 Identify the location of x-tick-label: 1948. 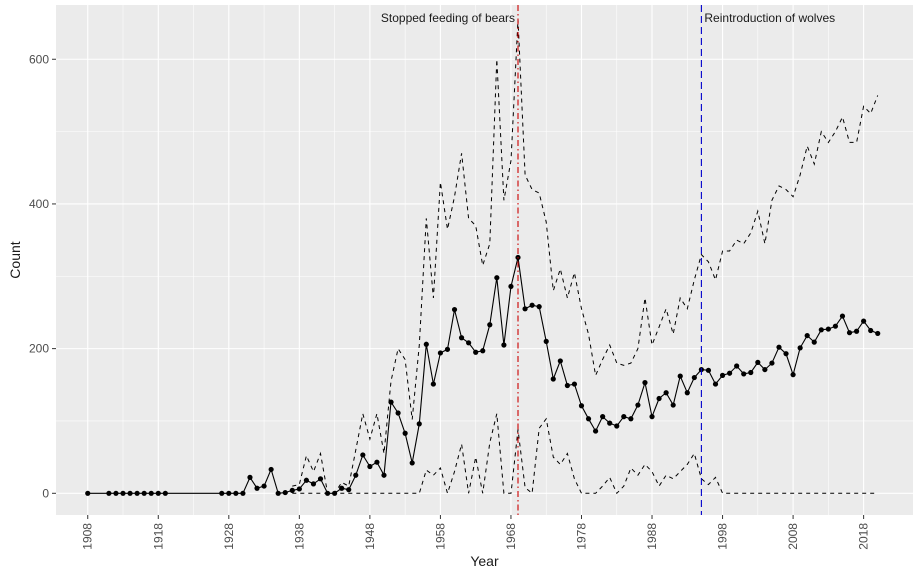
(370, 536).